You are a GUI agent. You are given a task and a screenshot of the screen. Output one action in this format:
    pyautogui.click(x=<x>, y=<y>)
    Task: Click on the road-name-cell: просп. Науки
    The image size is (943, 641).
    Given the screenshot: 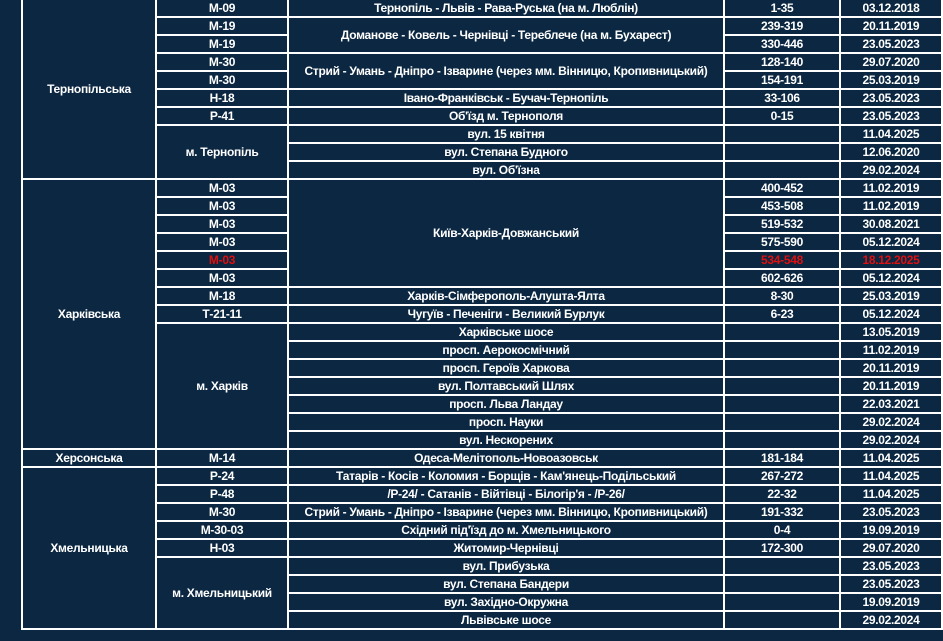 What is the action you would take?
    pyautogui.click(x=506, y=422)
    